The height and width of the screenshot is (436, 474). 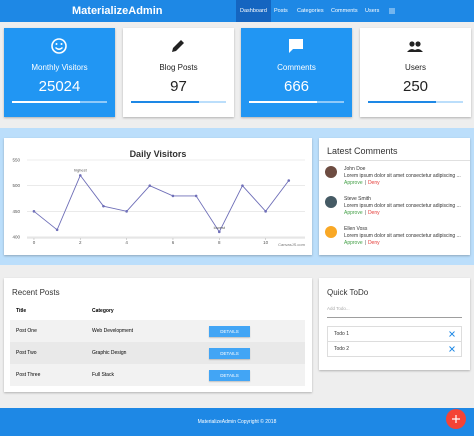 What do you see at coordinates (26, 353) in the screenshot?
I see `post-cell: Post Two` at bounding box center [26, 353].